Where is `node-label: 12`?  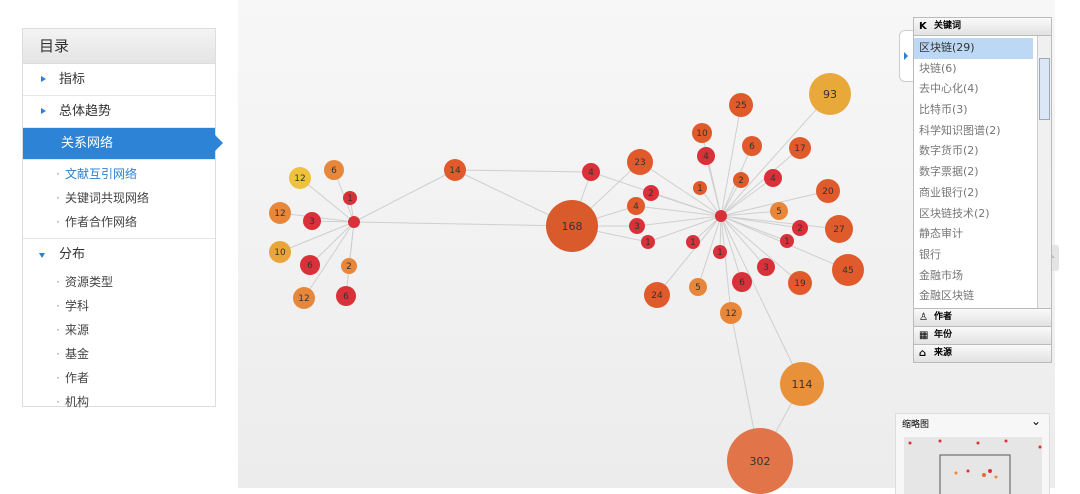
node-label: 12 is located at coordinates (303, 299).